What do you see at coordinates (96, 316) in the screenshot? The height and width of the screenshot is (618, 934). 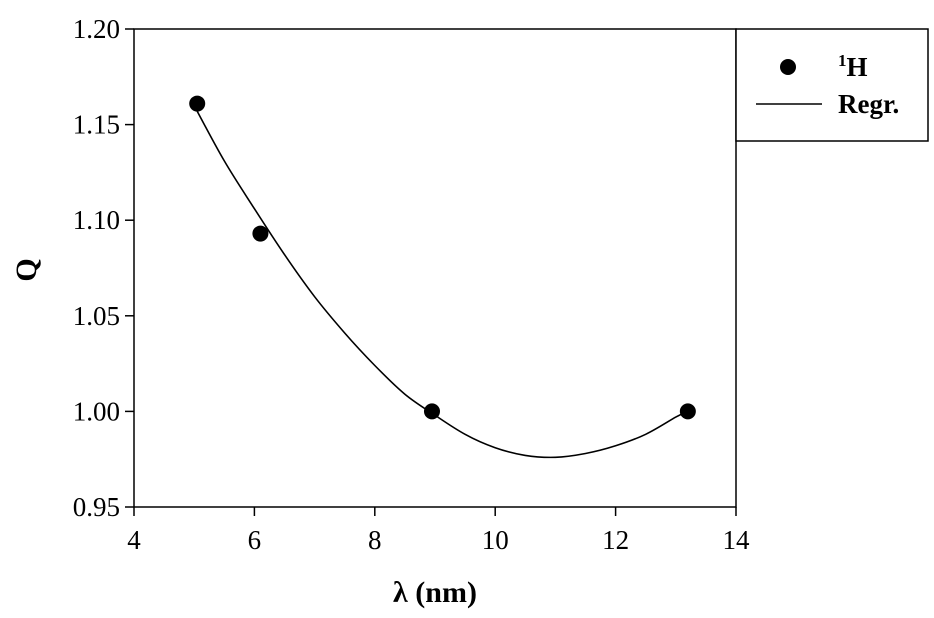 I see `y-tick-label: 1.05` at bounding box center [96, 316].